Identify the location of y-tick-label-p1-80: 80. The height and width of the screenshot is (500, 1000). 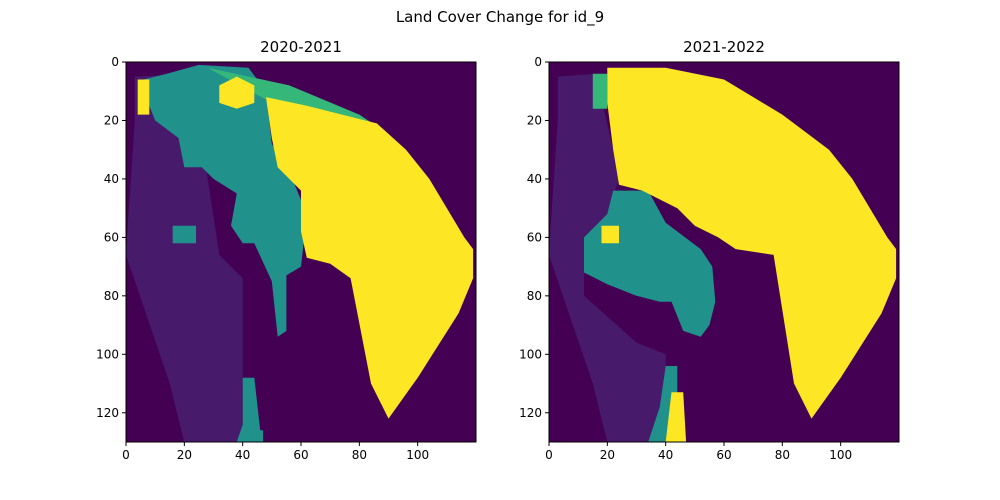
(111, 296).